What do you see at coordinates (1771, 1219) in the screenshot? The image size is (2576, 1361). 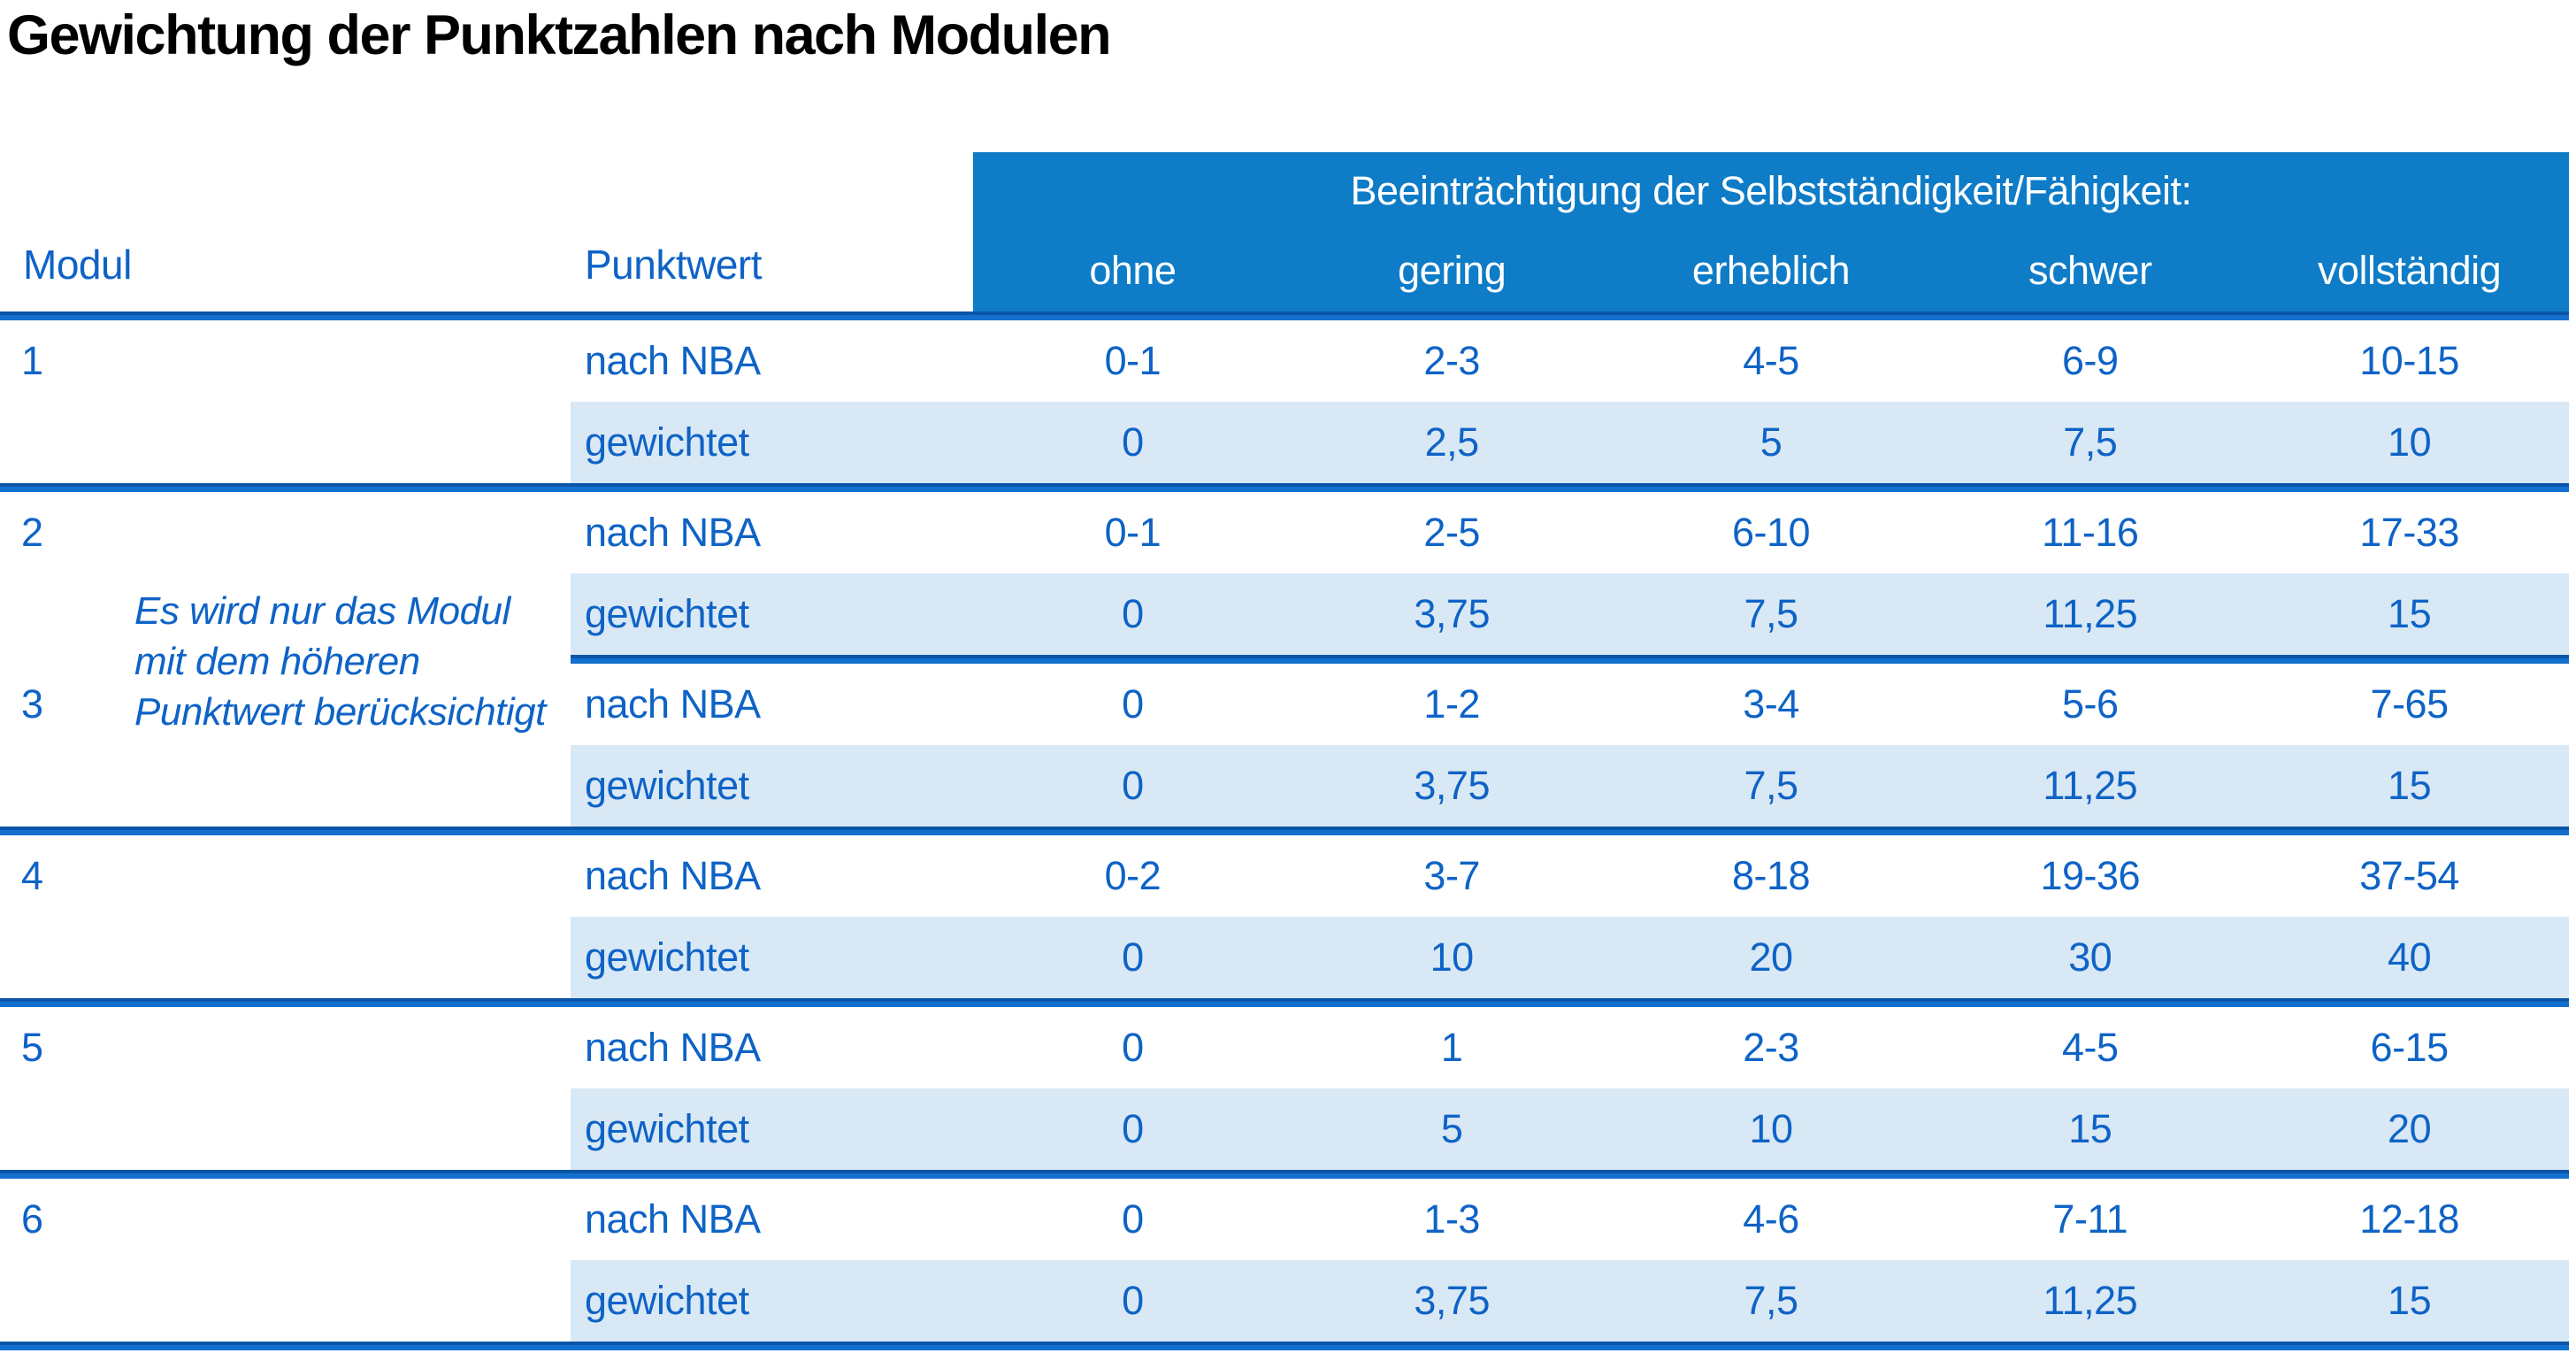 I see `value-cell: 4-6` at bounding box center [1771, 1219].